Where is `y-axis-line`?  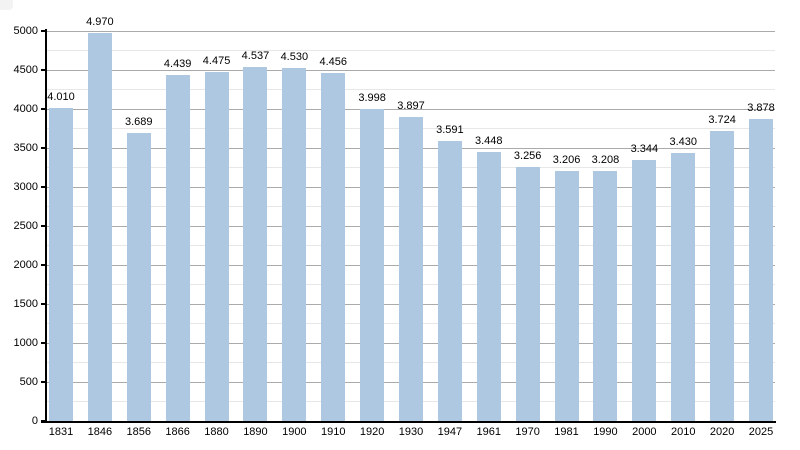 y-axis-line is located at coordinates (46, 226).